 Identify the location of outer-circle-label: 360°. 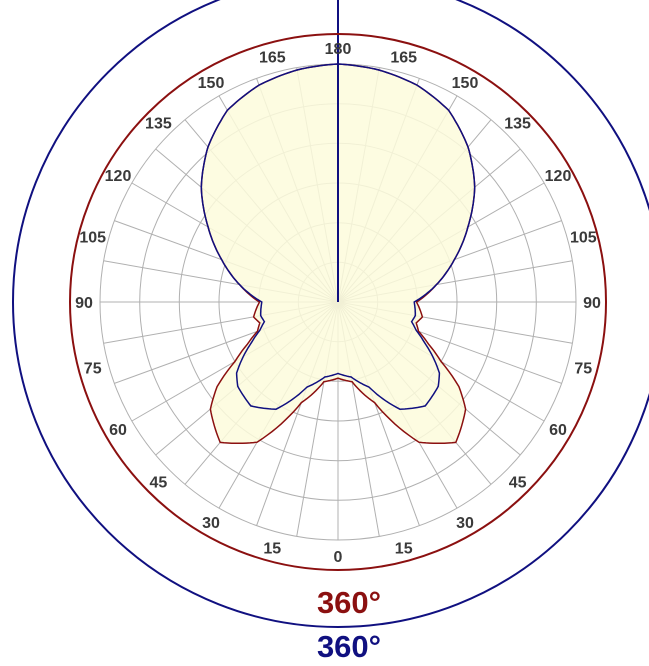
(349, 646).